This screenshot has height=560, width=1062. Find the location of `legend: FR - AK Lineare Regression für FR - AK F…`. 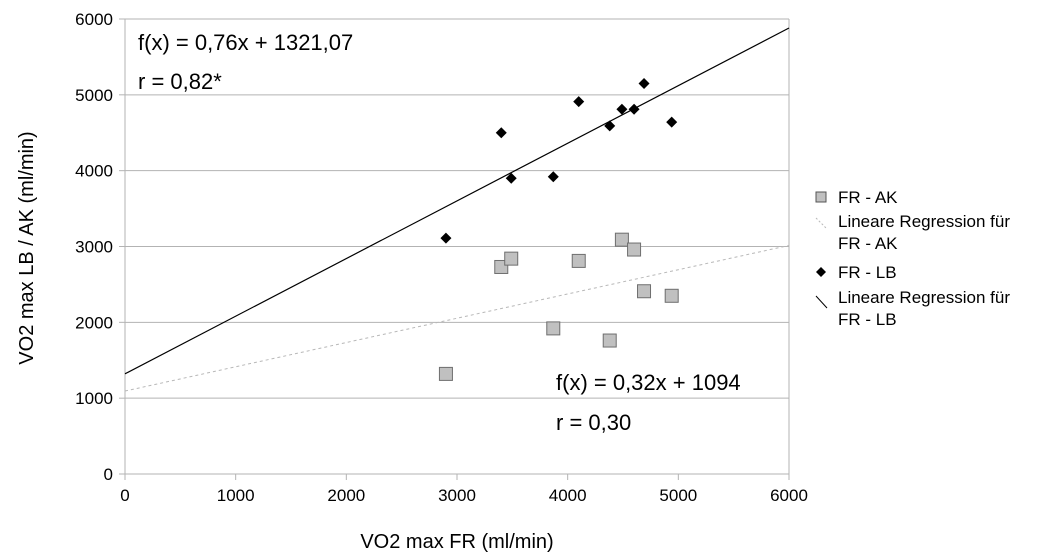

legend: FR - AK Lineare Regression für FR - AK F… is located at coordinates (912, 258).